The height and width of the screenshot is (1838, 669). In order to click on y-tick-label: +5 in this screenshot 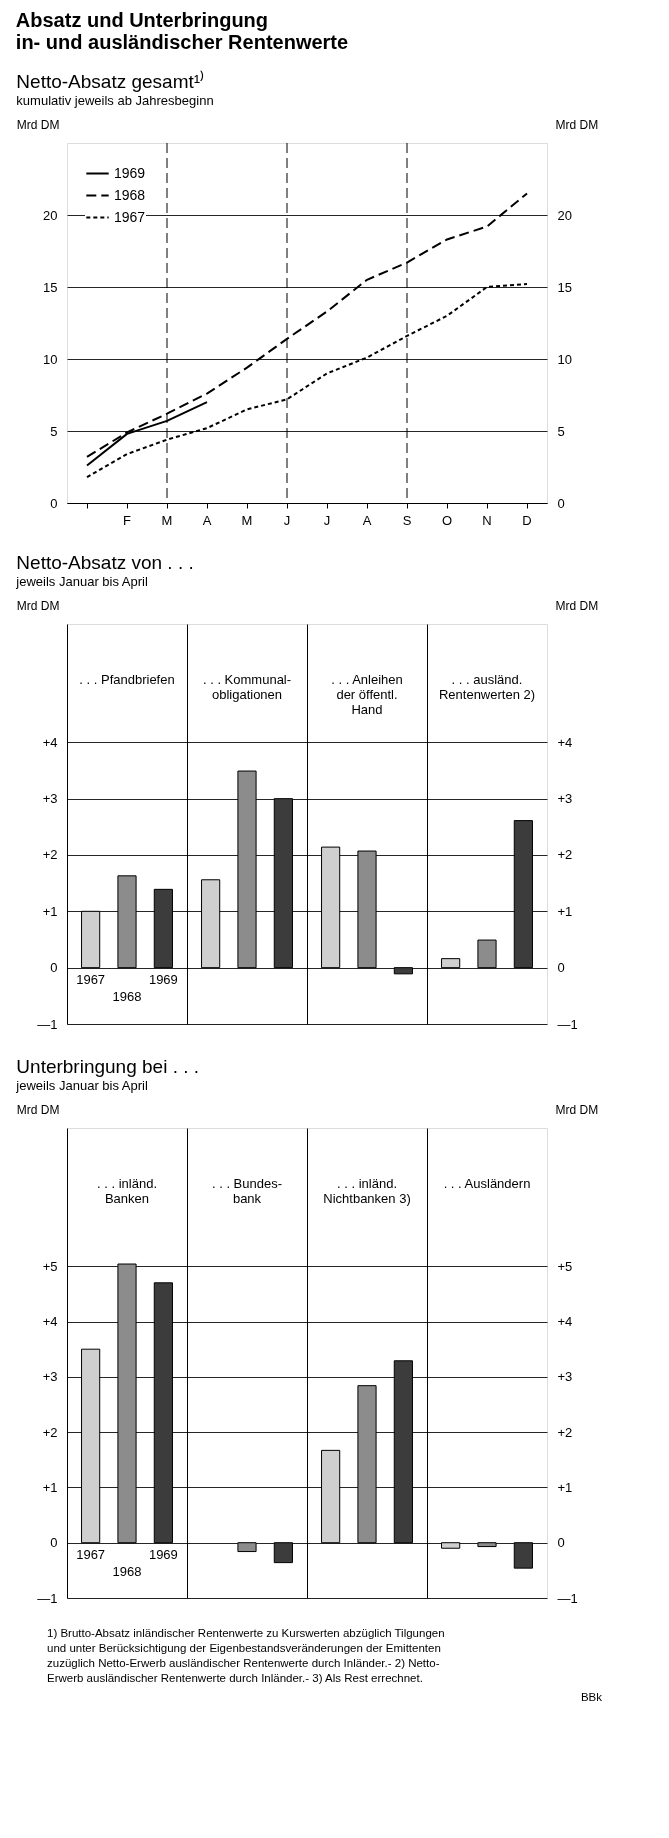, I will do `click(50, 1266)`.